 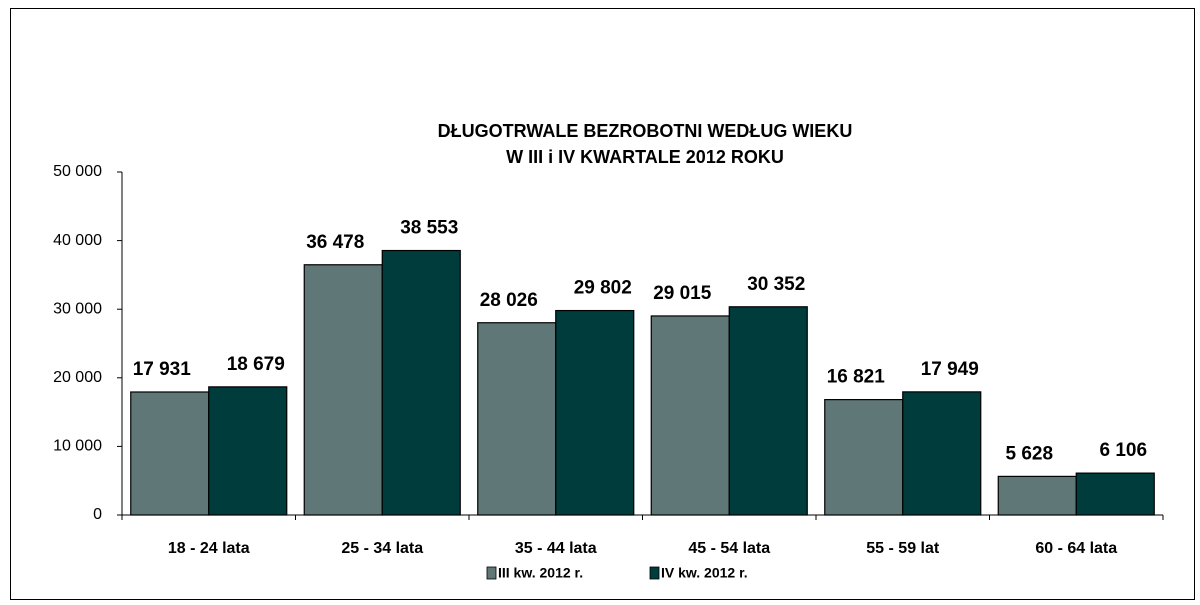 What do you see at coordinates (645, 157) in the screenshot?
I see `chart-subtitle: W III i IV KWARTALE 2012 ROKU` at bounding box center [645, 157].